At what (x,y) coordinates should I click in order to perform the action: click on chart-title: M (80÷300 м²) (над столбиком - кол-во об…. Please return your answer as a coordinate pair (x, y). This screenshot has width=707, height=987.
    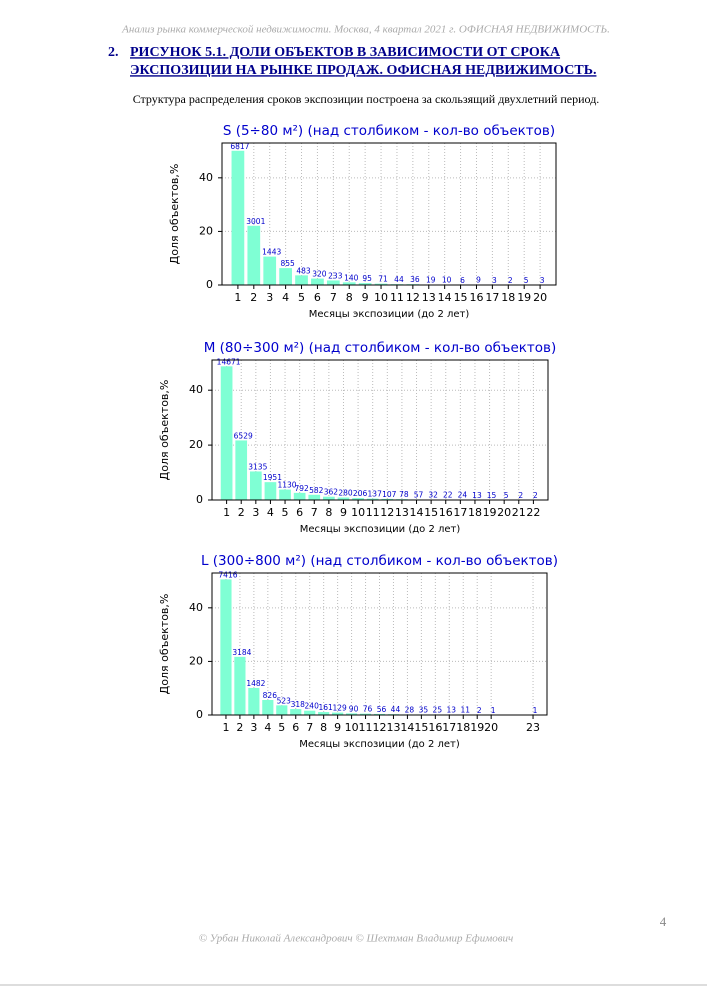
    Looking at the image, I should click on (380, 348).